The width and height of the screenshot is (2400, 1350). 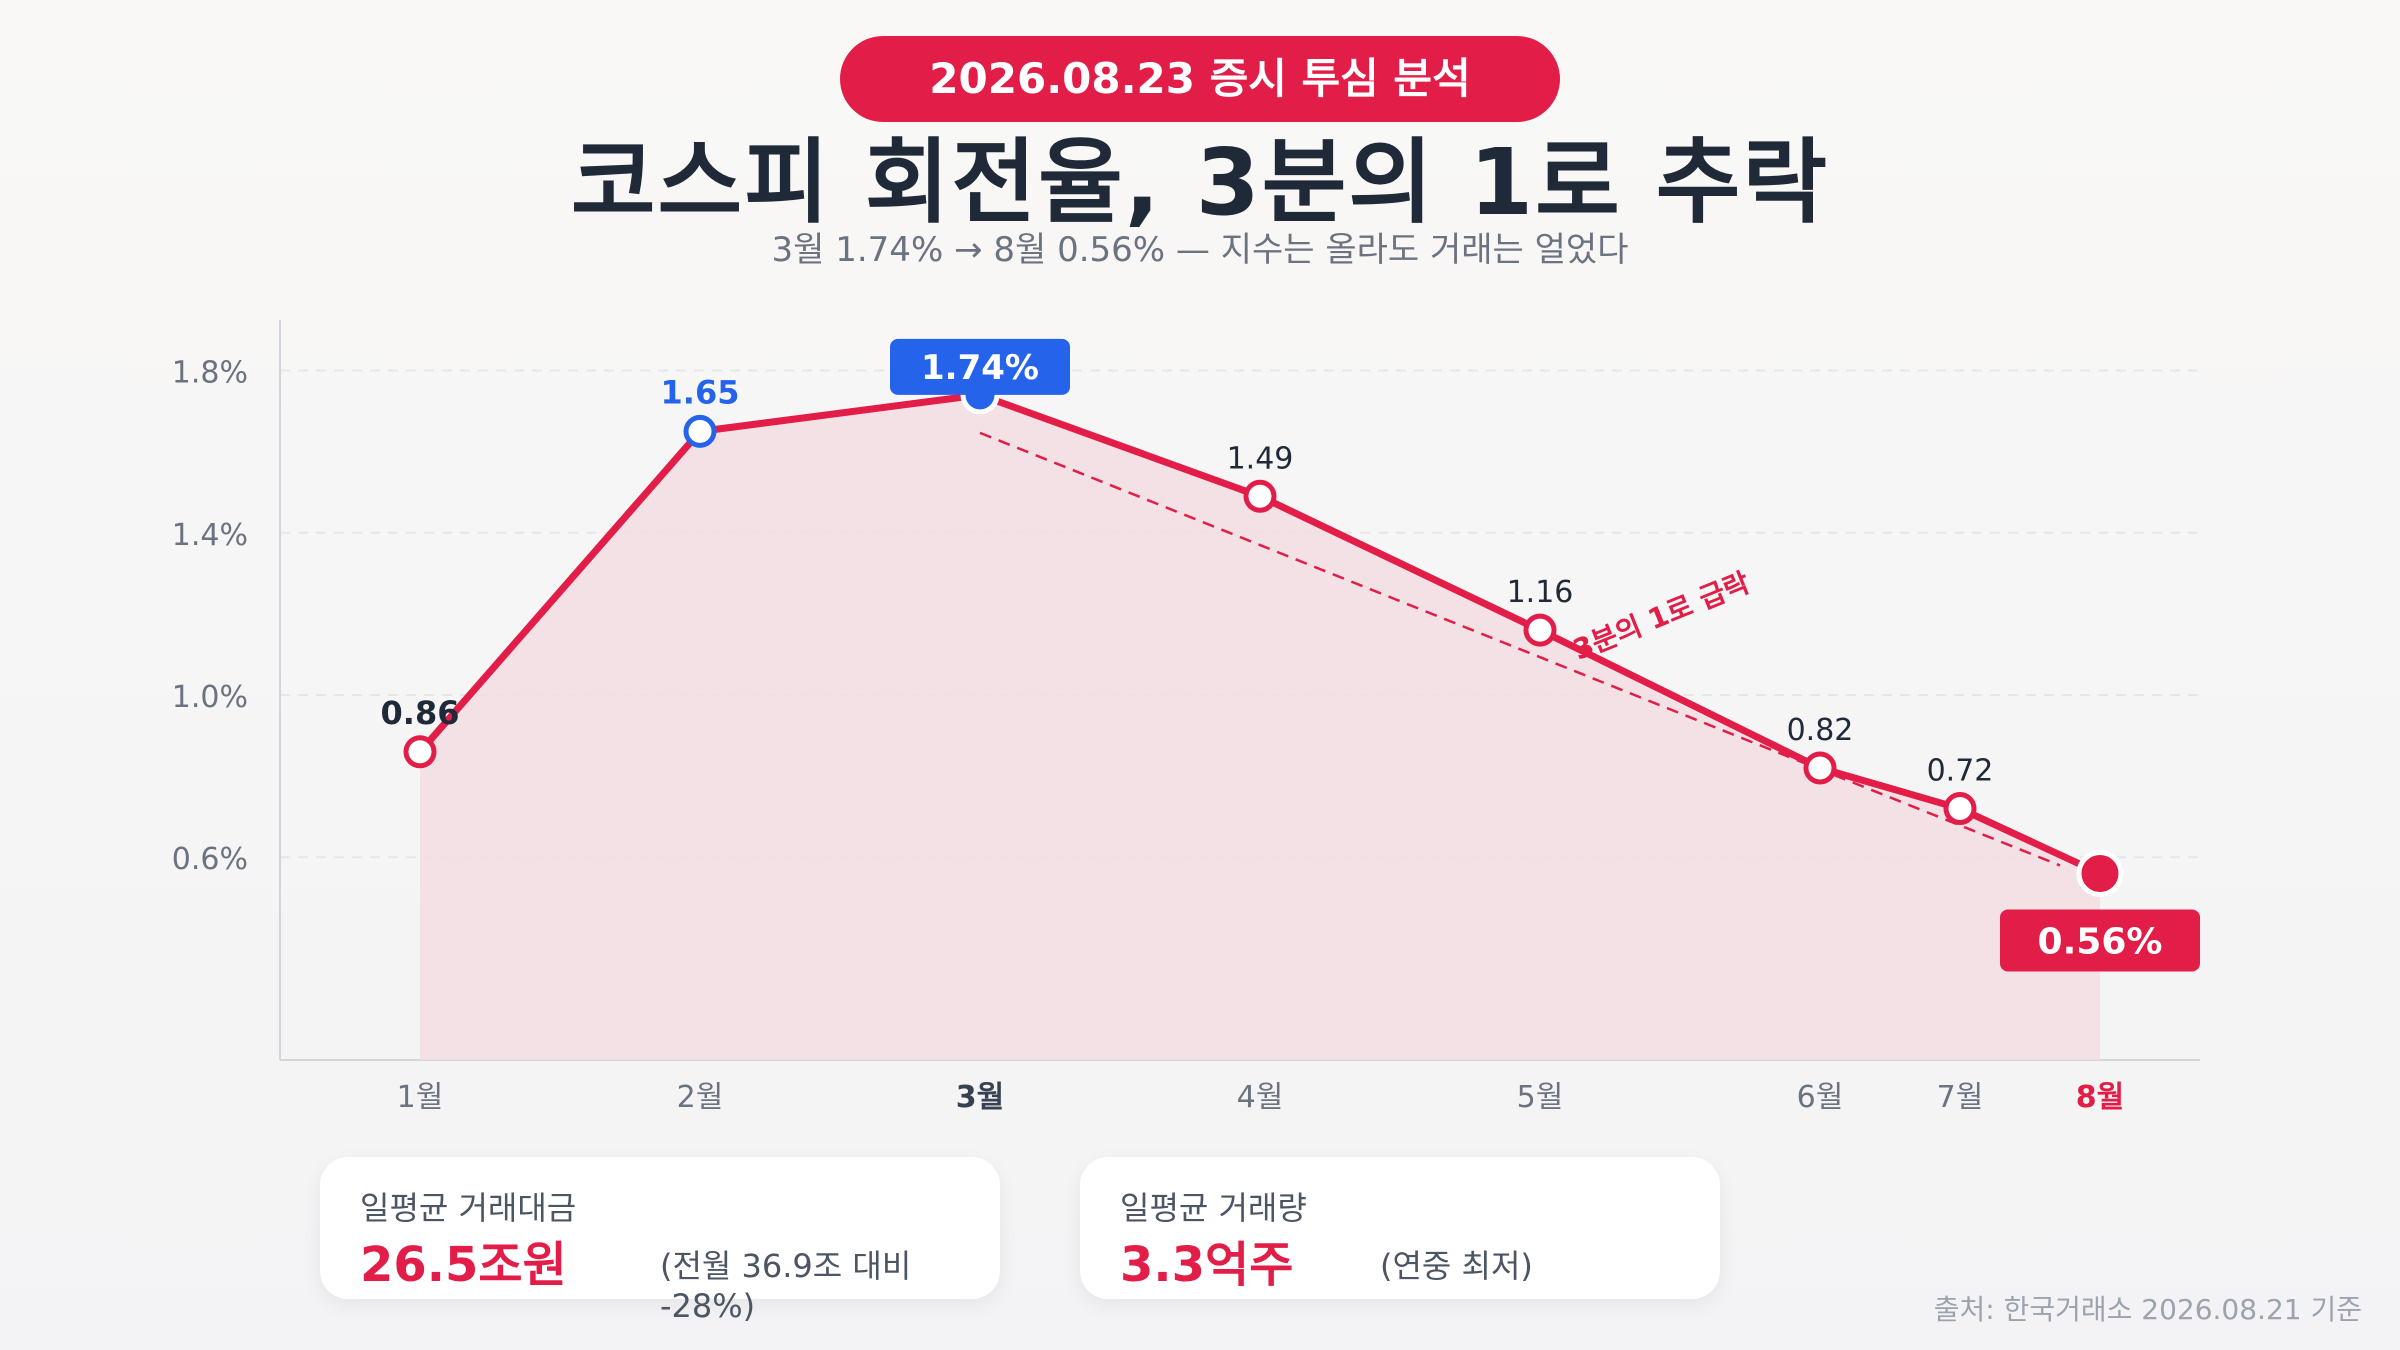 What do you see at coordinates (1207, 1265) in the screenshot?
I see `trading-volume: 3.3억주` at bounding box center [1207, 1265].